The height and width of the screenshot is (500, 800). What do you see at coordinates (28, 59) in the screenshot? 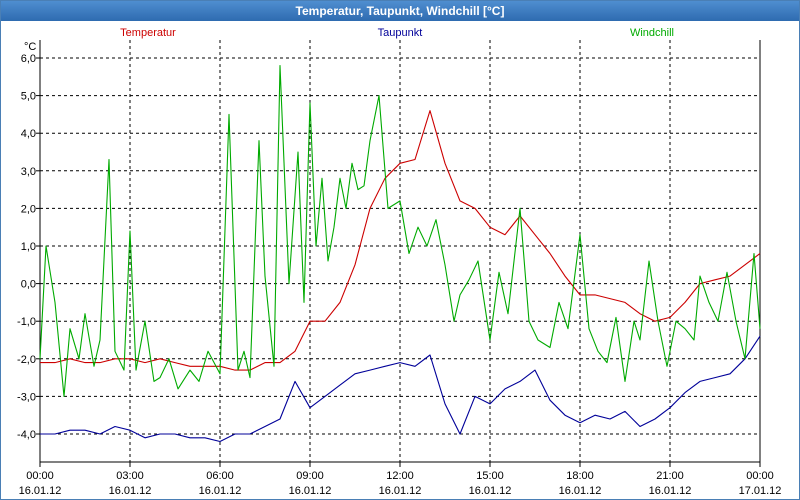
I see `y-tick-label: 6,0` at bounding box center [28, 59].